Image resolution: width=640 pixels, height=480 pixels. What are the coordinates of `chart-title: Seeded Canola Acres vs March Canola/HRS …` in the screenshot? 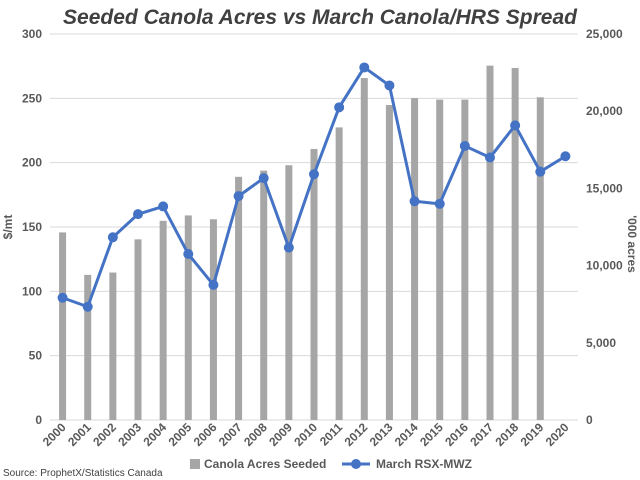 It's located at (320, 17).